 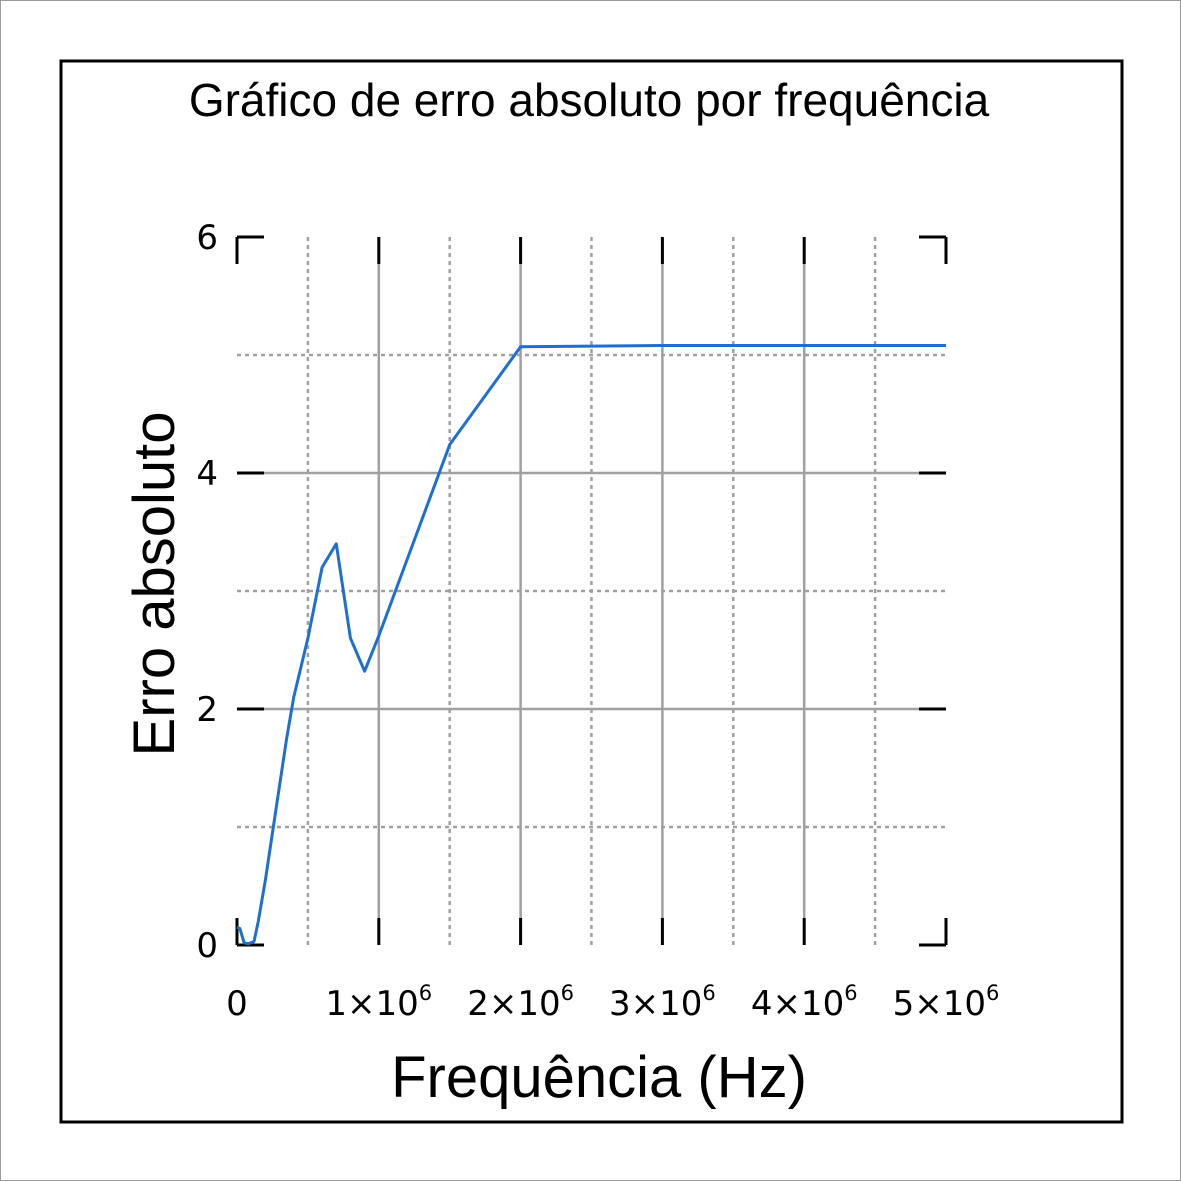 What do you see at coordinates (599, 1077) in the screenshot?
I see `x-axis-title: Frequência (Hz)` at bounding box center [599, 1077].